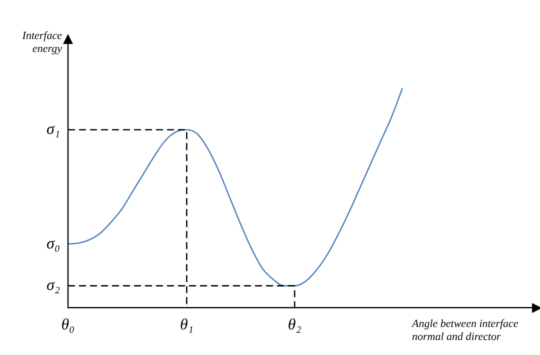  What do you see at coordinates (53, 285) in the screenshot?
I see `ref-line-label: σ₂` at bounding box center [53, 285].